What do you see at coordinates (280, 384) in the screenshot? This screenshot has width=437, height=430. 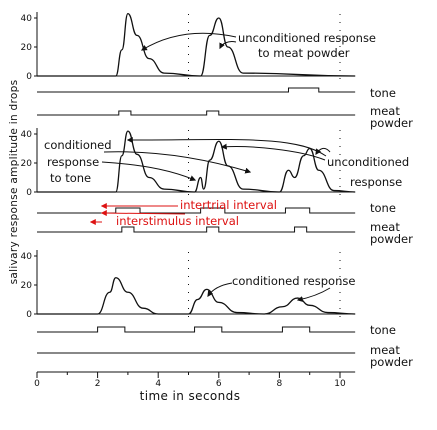 I see `x-tick-label: 8` at bounding box center [280, 384].